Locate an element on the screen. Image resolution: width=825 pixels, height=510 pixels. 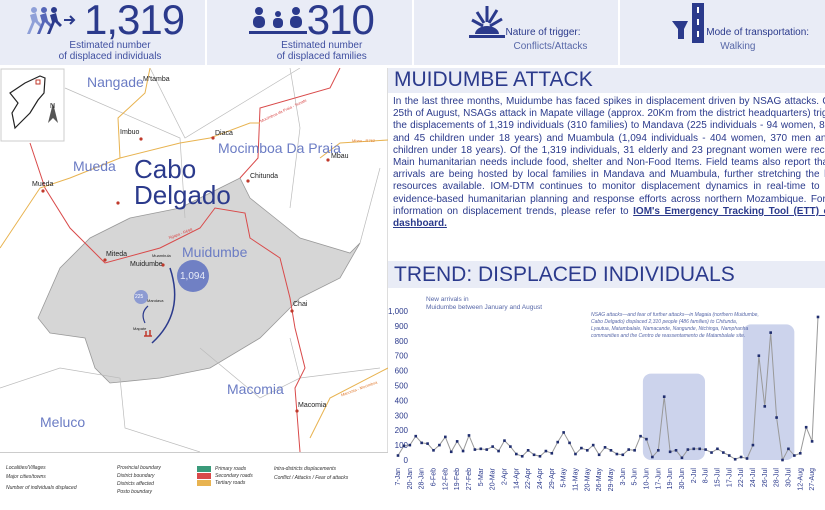
highlight-region is located at coordinates (674, 416).